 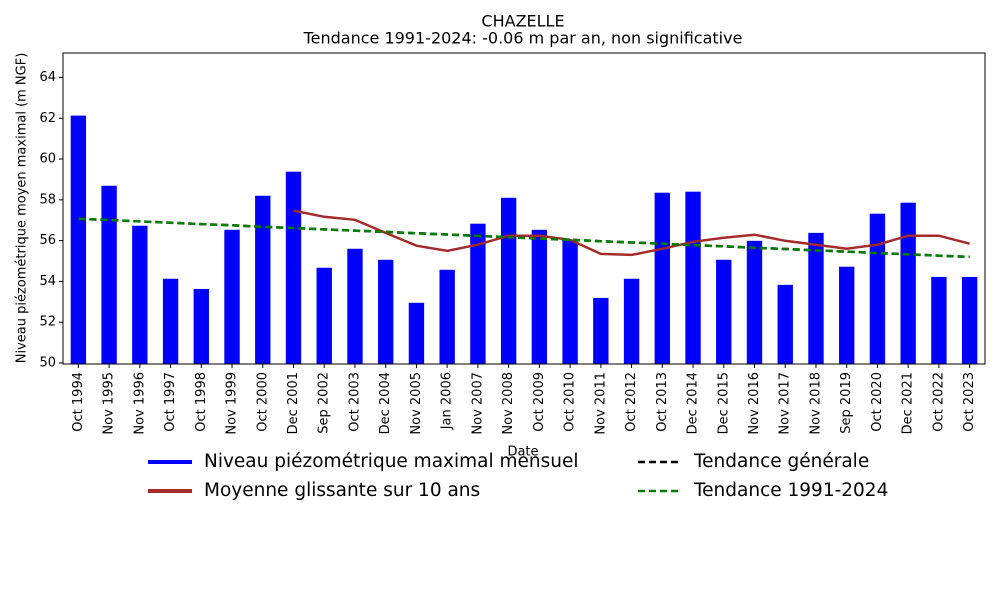 What do you see at coordinates (723, 403) in the screenshot?
I see `x-tick-label: Dec 2015` at bounding box center [723, 403].